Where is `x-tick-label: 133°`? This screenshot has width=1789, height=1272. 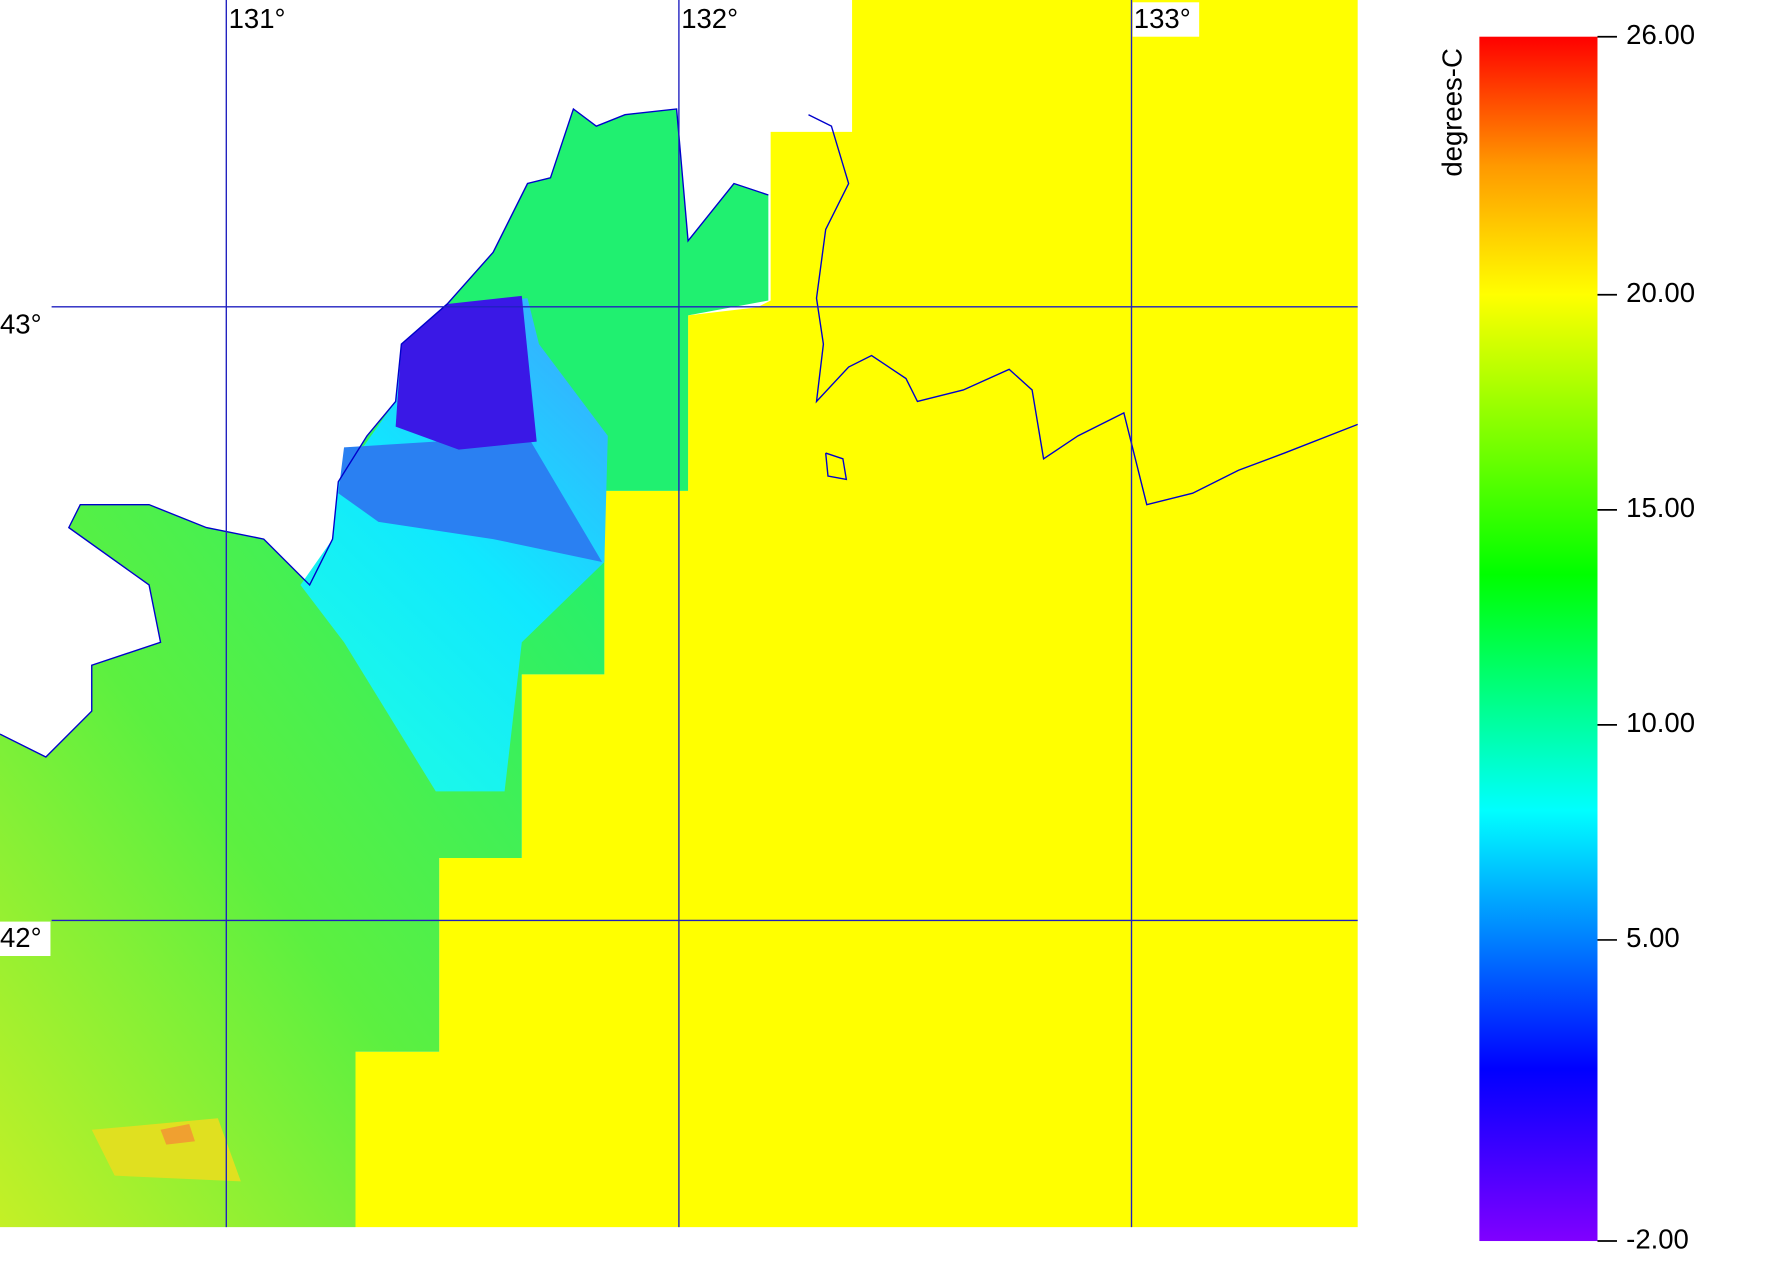
x-tick-label: 133° is located at coordinates (1162, 18).